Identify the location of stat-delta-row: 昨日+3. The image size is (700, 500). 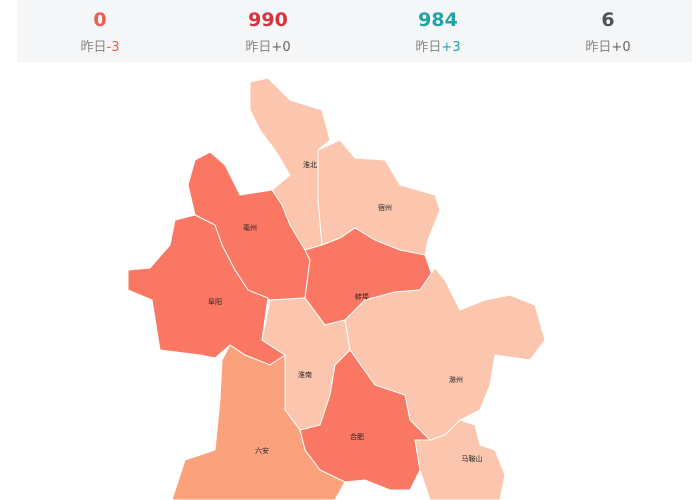
(438, 45).